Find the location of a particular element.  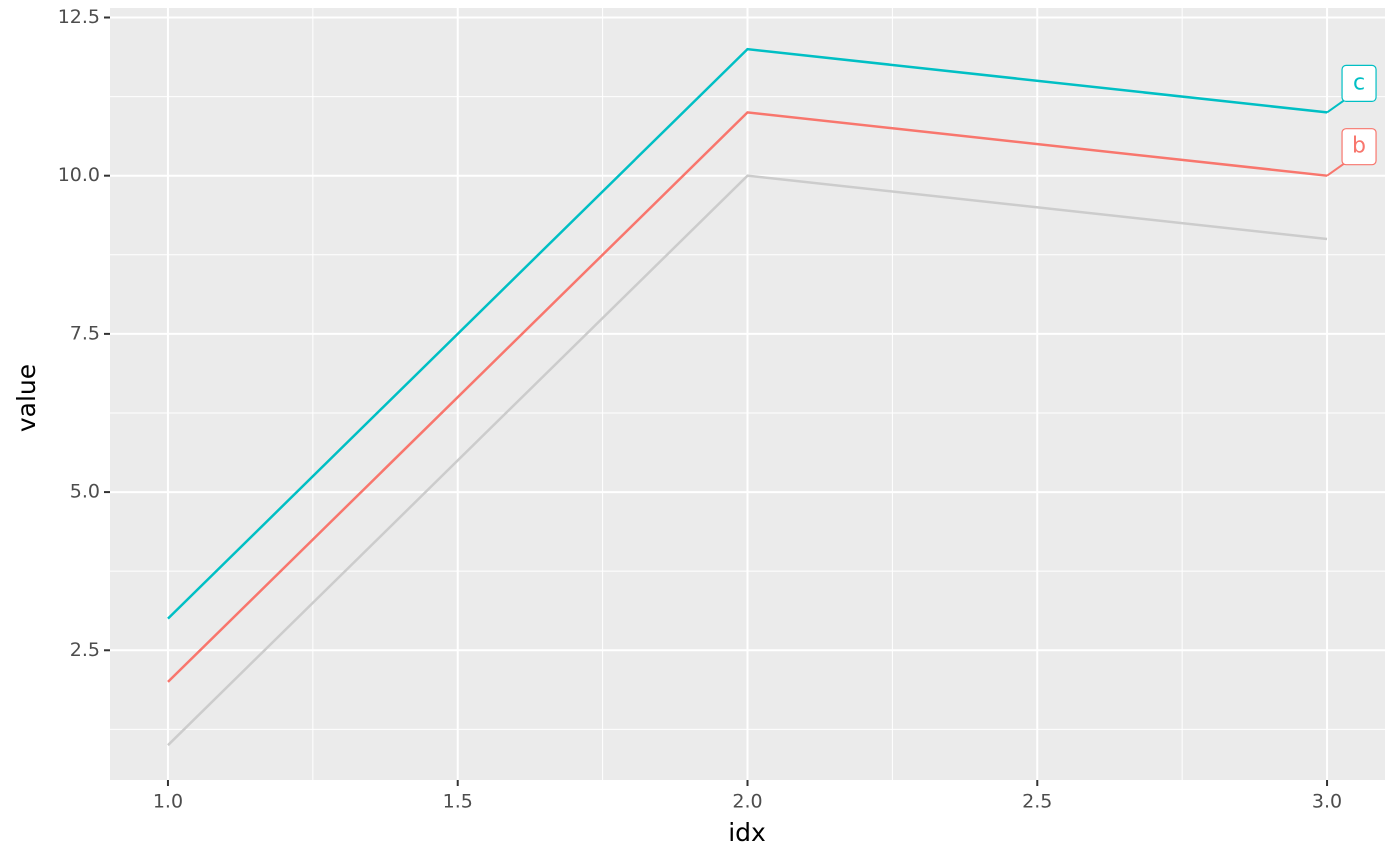

x-tick-label: 1.0 is located at coordinates (168, 802).